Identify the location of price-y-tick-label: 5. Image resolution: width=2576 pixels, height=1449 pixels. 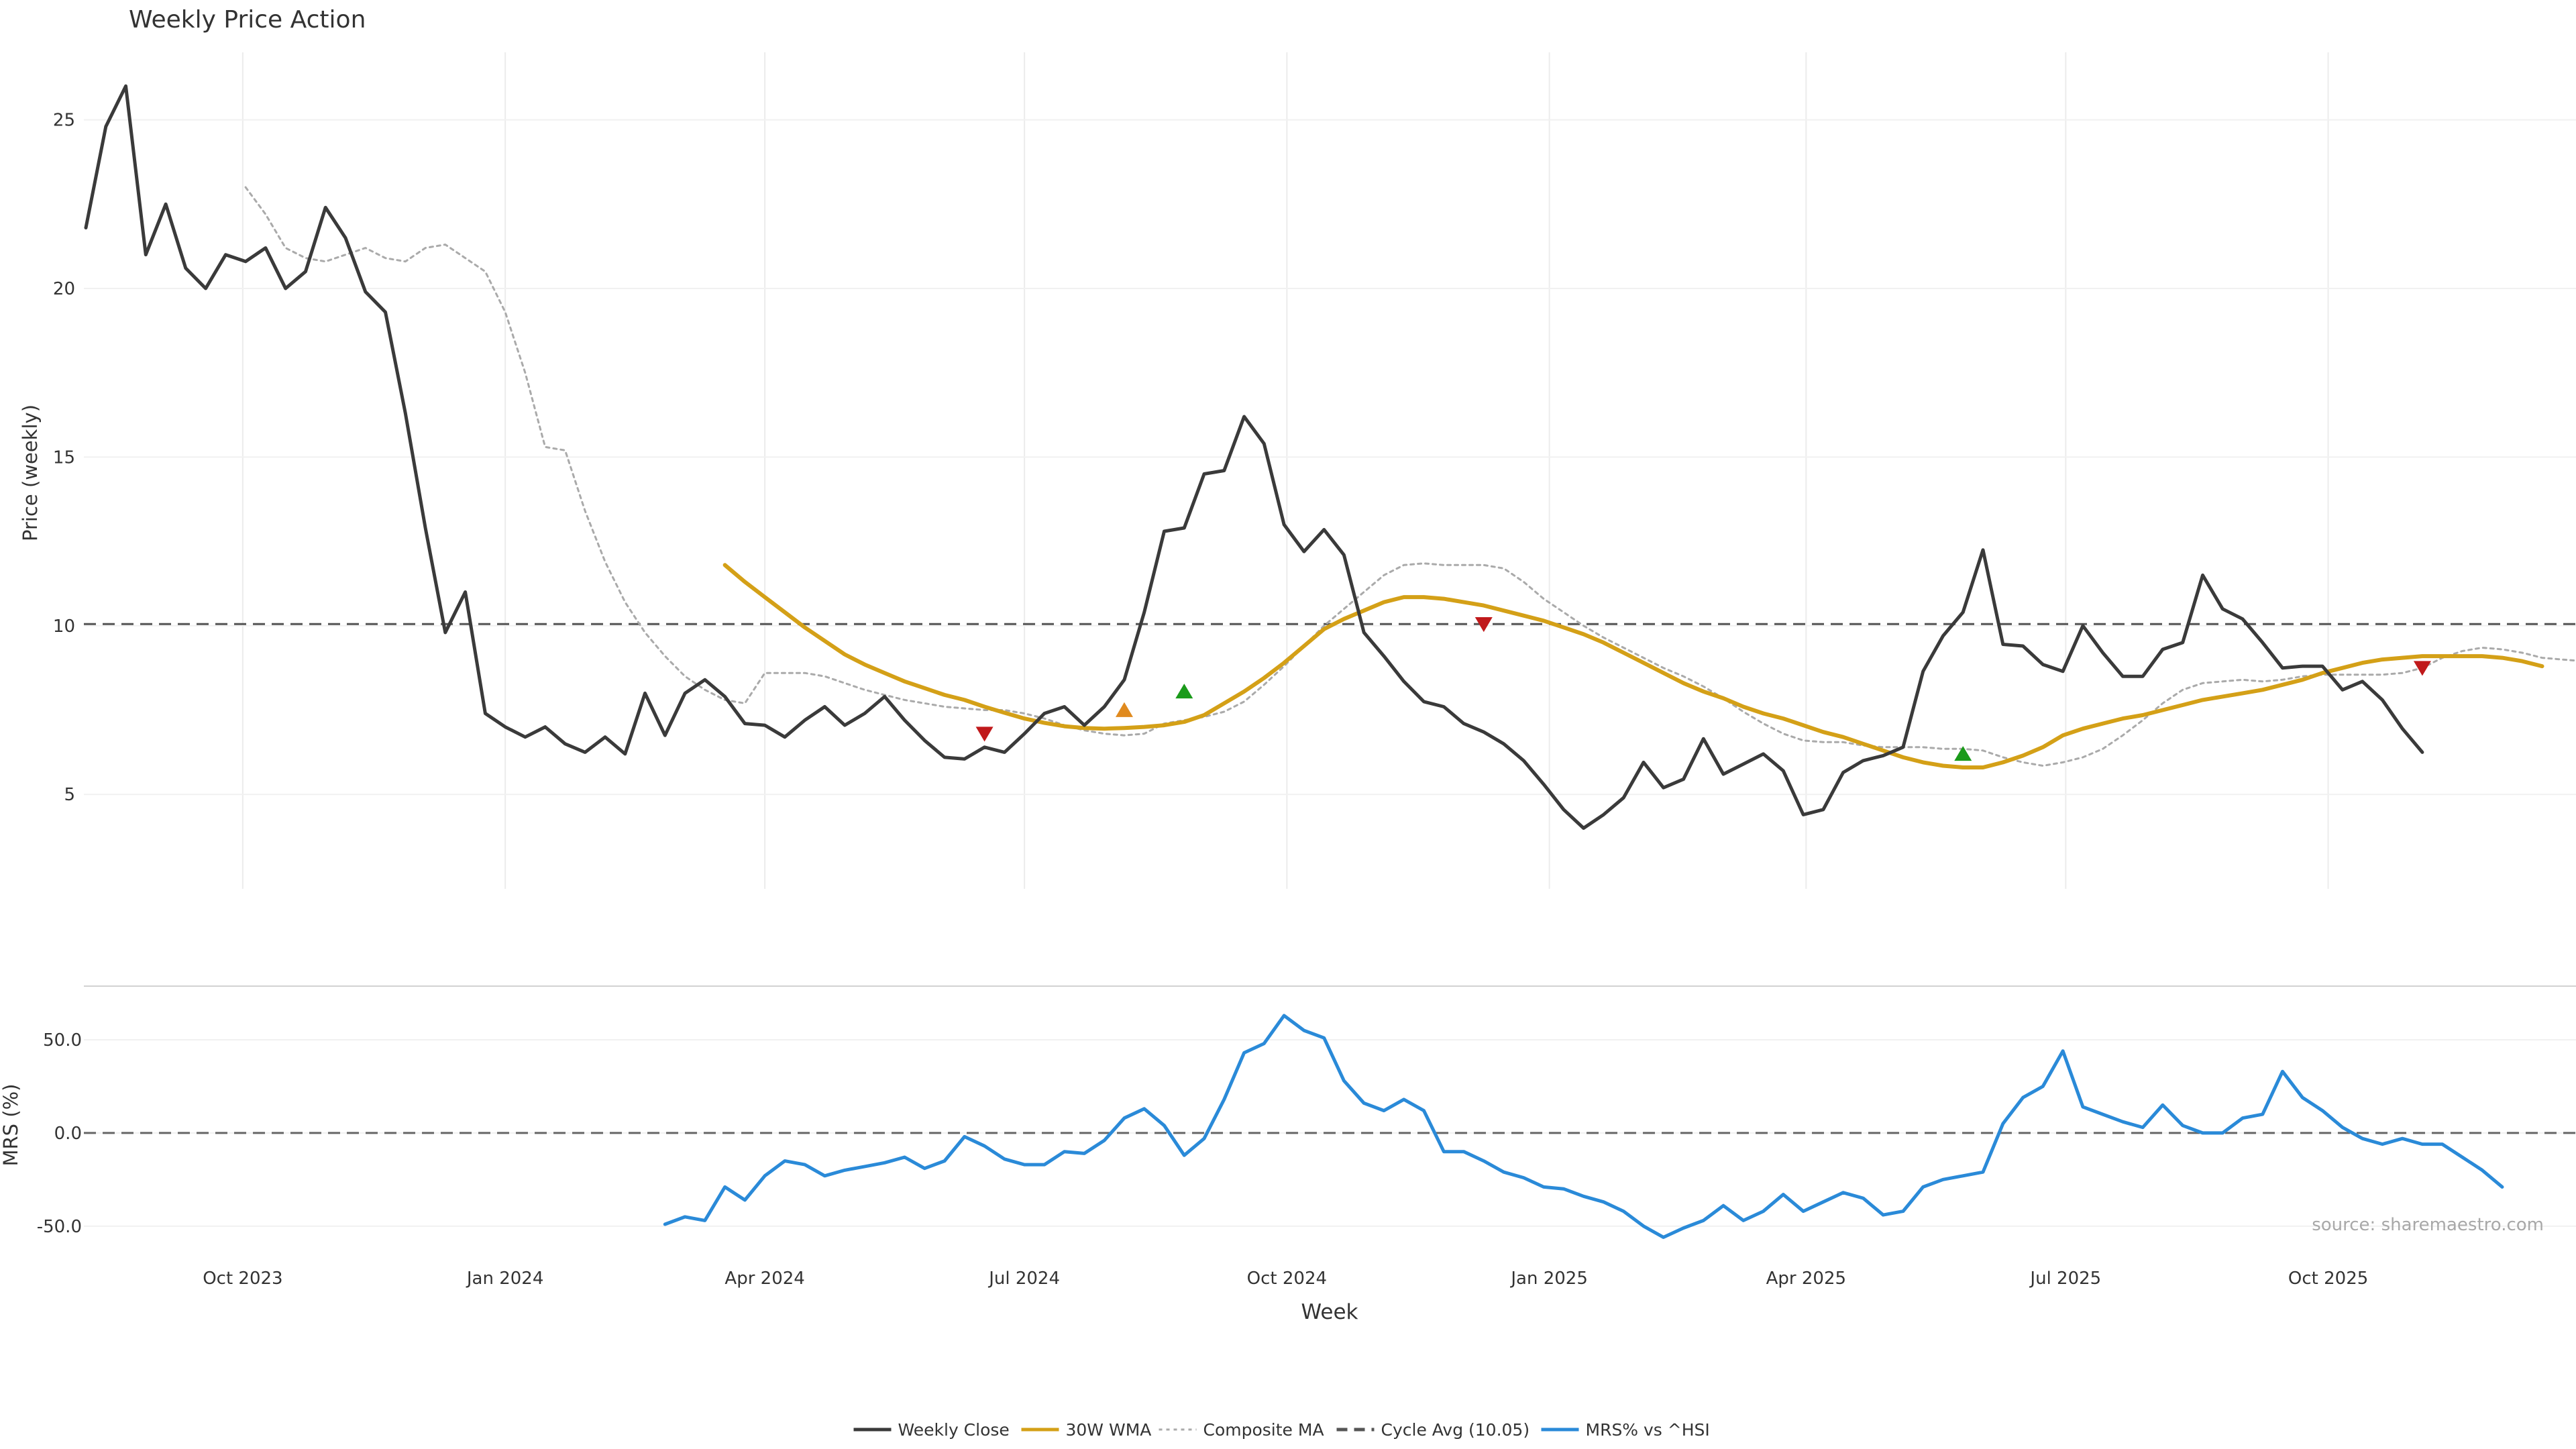
(69, 795).